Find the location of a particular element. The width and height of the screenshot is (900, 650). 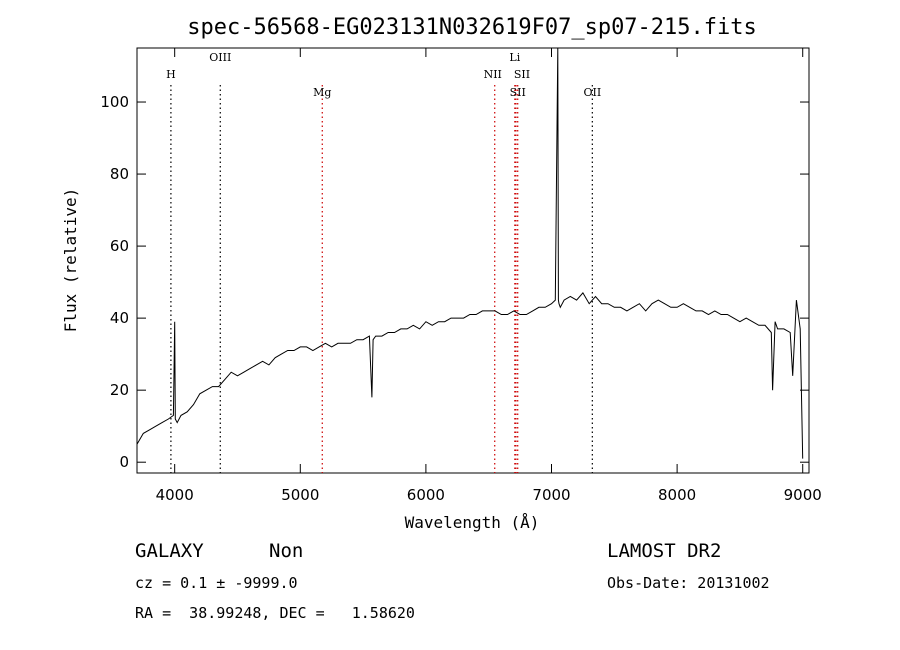

line-marker-label: H is located at coordinates (171, 74).